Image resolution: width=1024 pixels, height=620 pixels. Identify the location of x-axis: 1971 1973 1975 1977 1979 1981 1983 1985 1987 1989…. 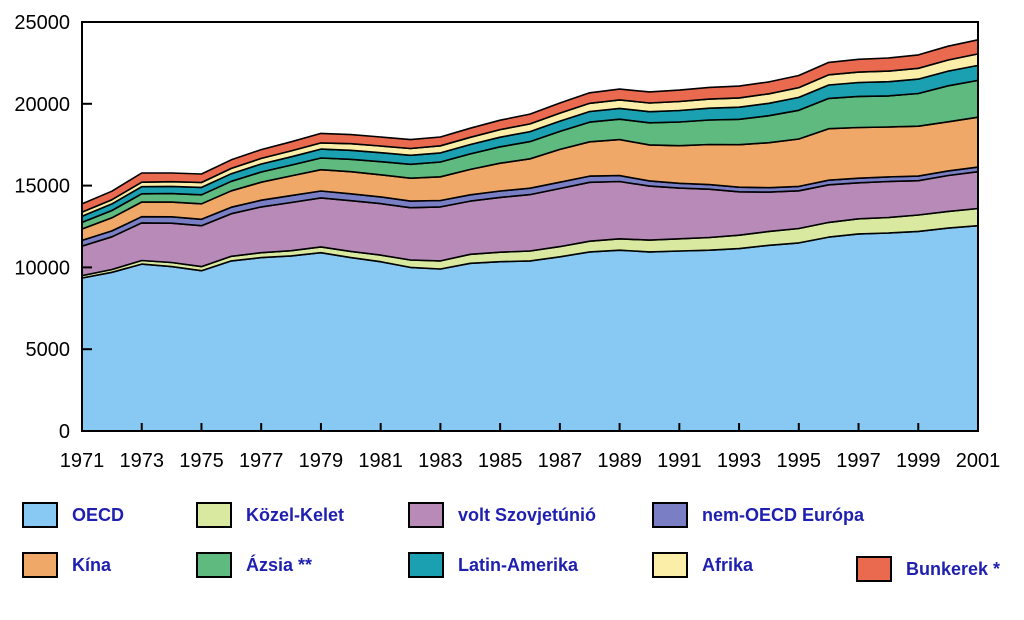
(530, 447).